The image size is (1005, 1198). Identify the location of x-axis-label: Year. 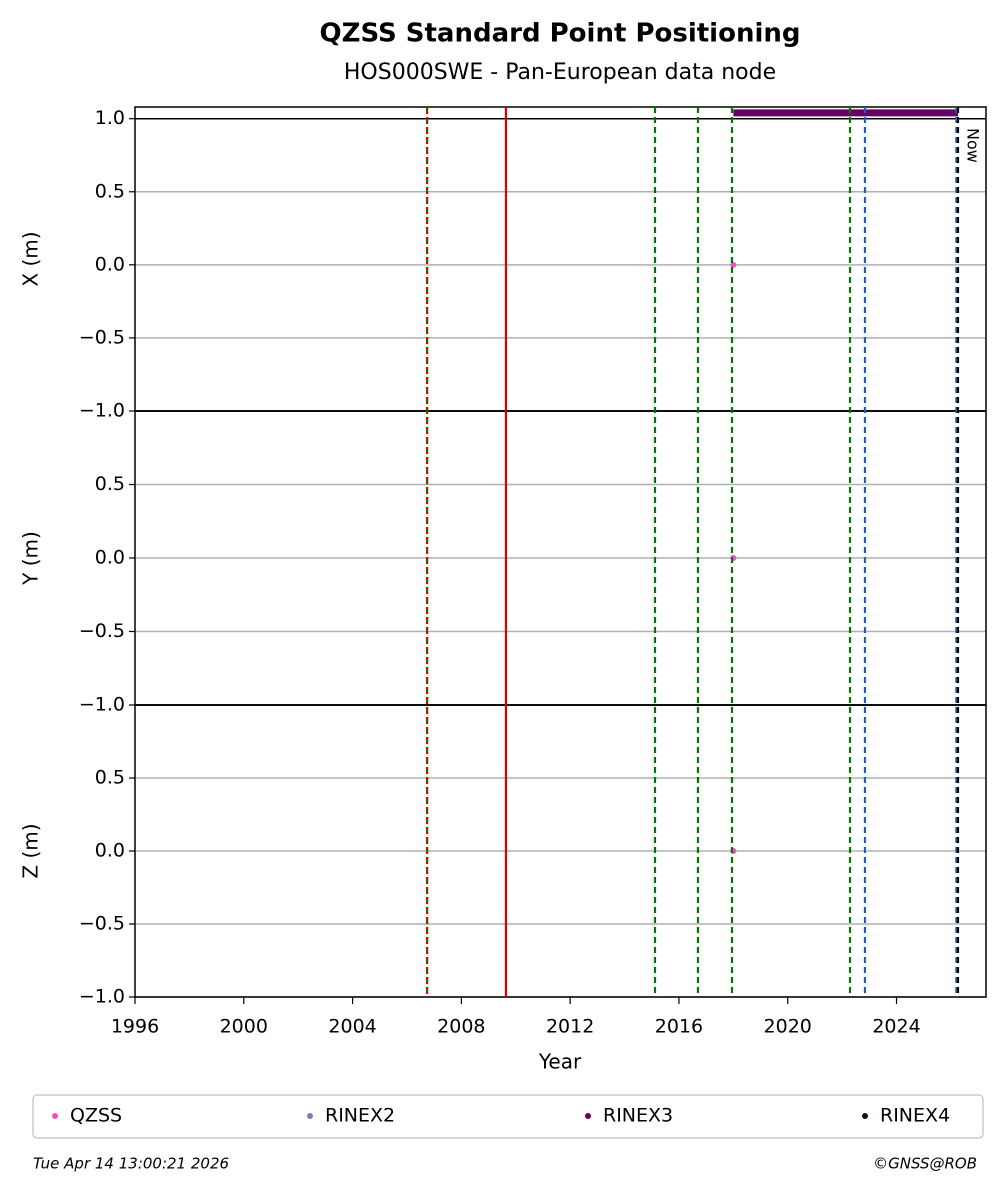
(560, 1062).